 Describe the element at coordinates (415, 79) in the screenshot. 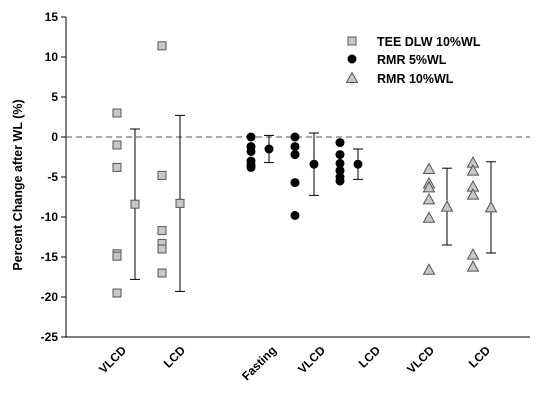

I see `legend-label: RMR 10%WL` at that location.